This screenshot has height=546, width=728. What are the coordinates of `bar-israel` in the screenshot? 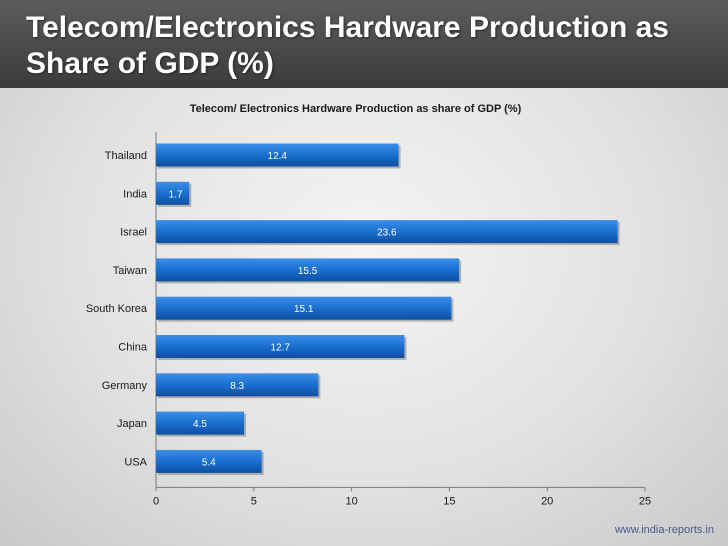 It's located at (387, 232).